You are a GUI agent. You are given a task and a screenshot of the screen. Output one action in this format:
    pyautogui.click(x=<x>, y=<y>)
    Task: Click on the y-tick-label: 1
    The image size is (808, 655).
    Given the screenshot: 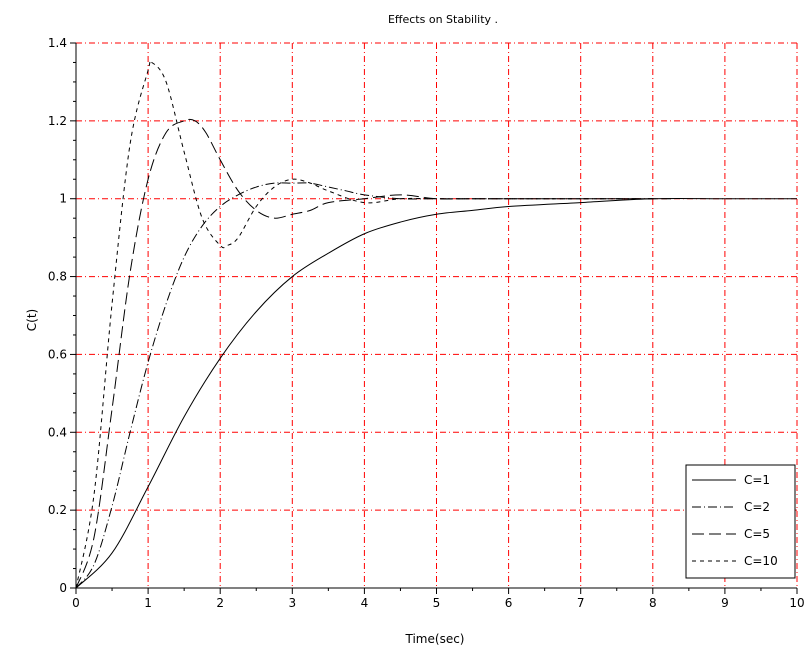 What is the action you would take?
    pyautogui.click(x=63, y=199)
    